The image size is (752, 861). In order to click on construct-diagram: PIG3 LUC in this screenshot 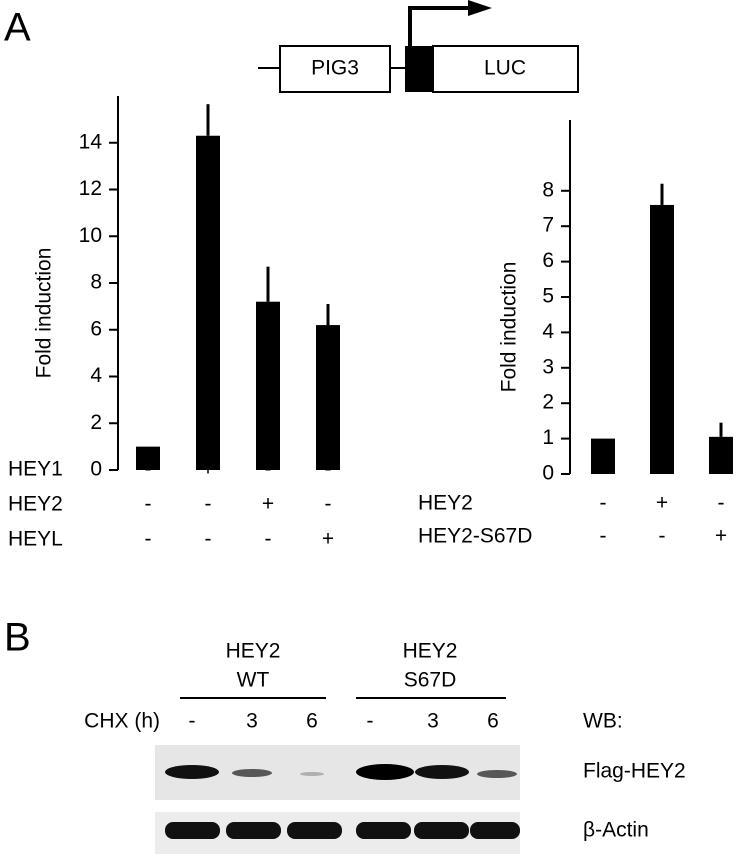, I will do `click(418, 46)`.